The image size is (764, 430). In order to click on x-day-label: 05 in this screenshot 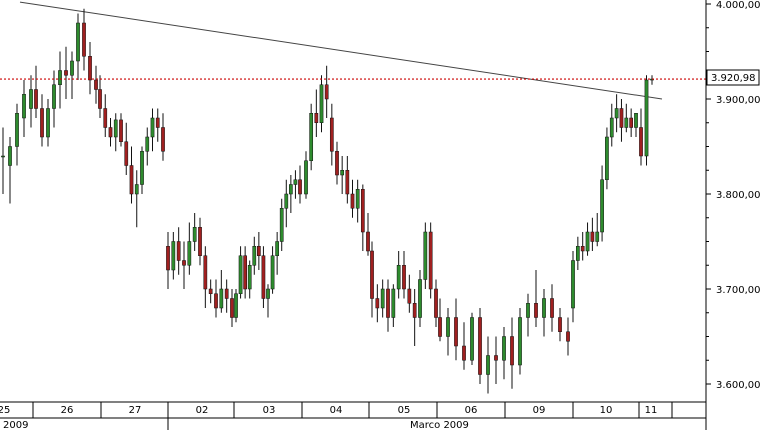, I will do `click(404, 410)`.